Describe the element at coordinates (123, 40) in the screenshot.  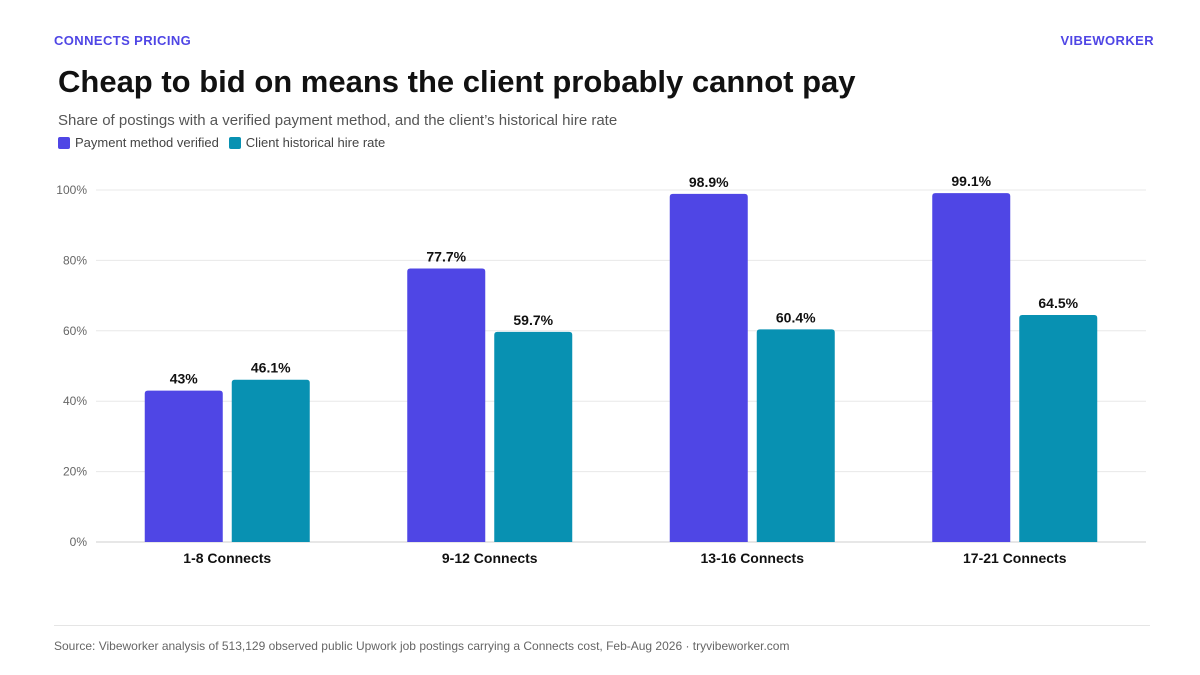
I see `kicker-label: CONNECTS PRICING` at that location.